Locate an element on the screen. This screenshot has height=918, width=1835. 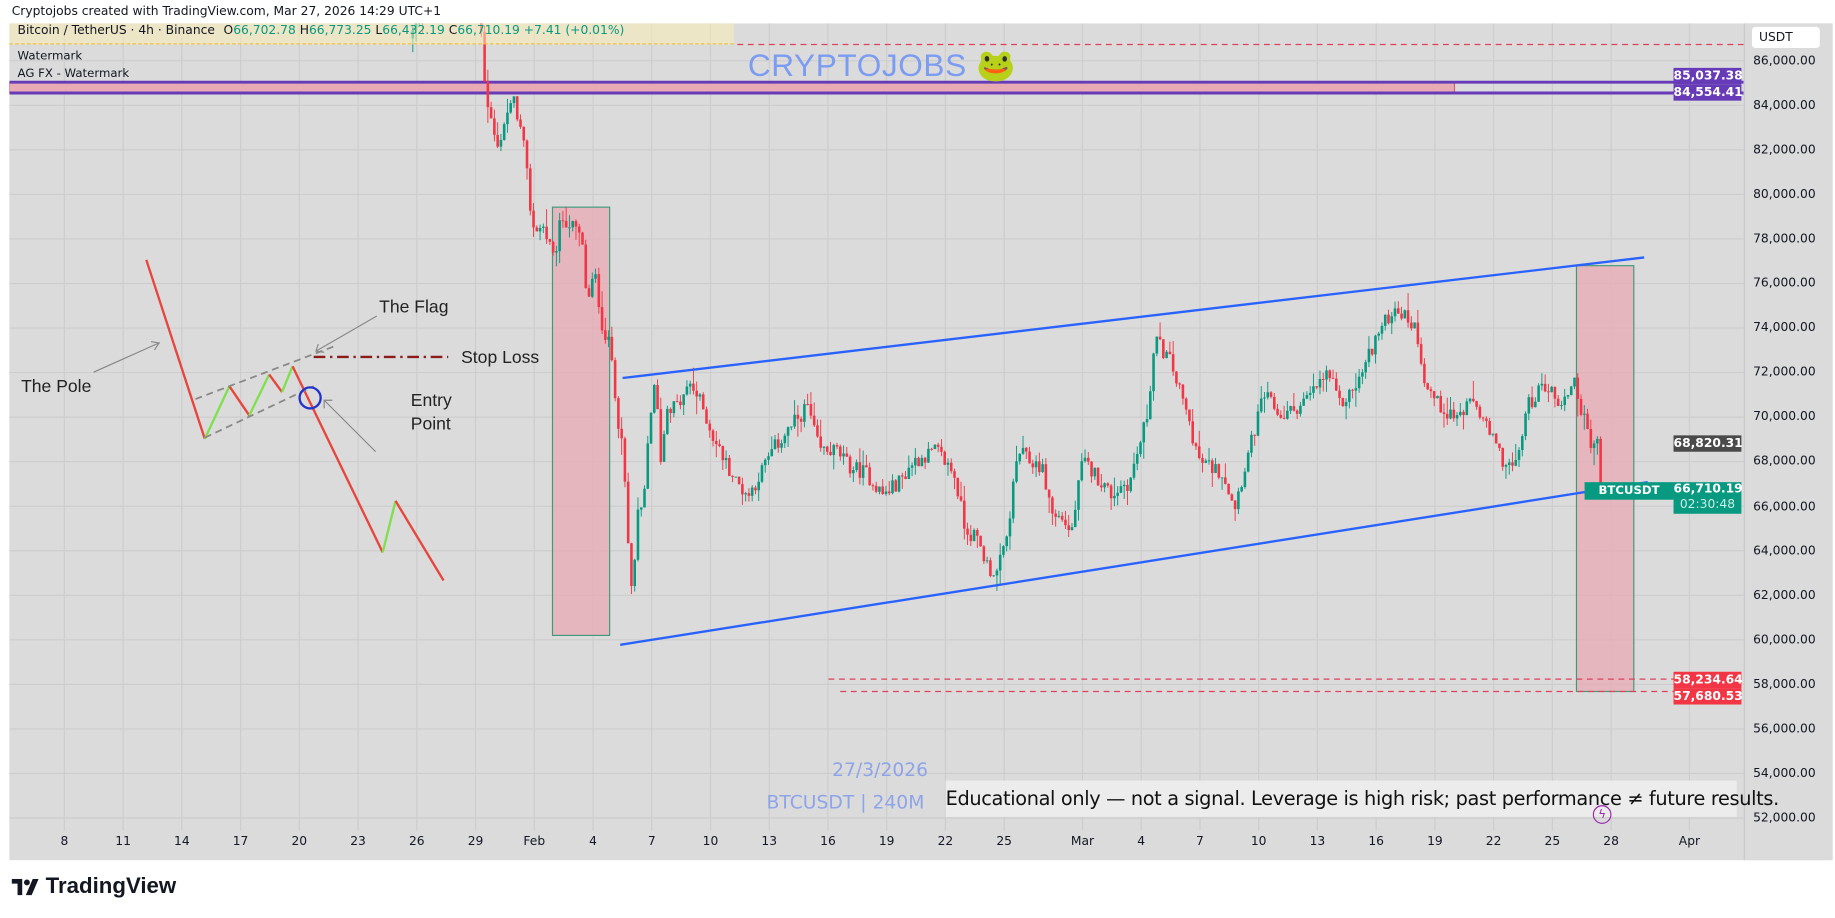
change-value: +7.41 (+0.01%) is located at coordinates (574, 30).